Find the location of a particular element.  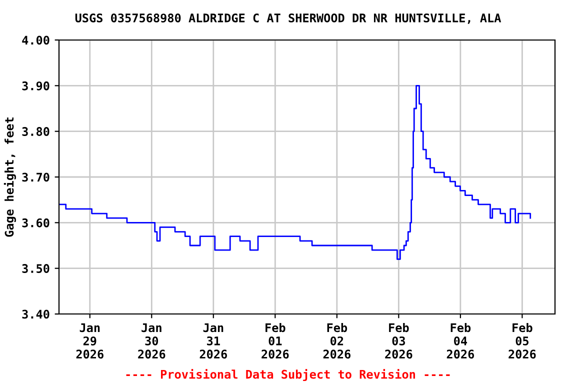

x-tick-label: Feb 01 2026 is located at coordinates (275, 341).